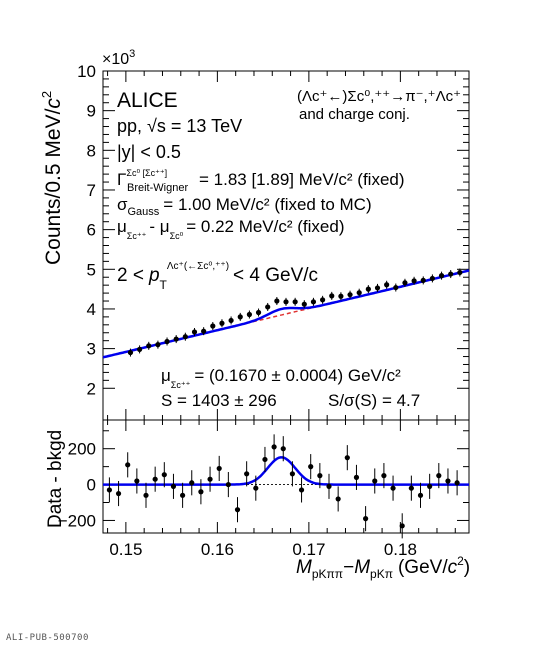 This screenshot has height=650, width=548. I want to click on x-tick-label: 0.15, so click(125, 549).